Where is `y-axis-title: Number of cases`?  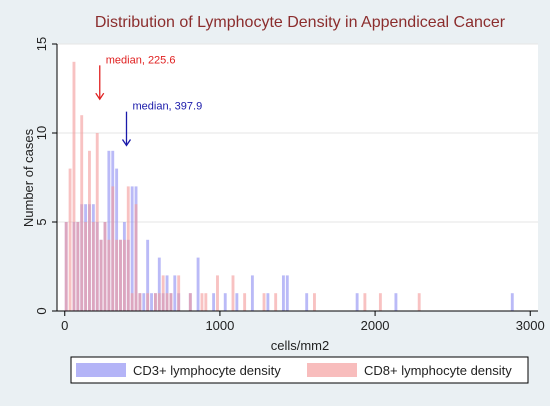
y-axis-title: Number of cases is located at coordinates (28, 177).